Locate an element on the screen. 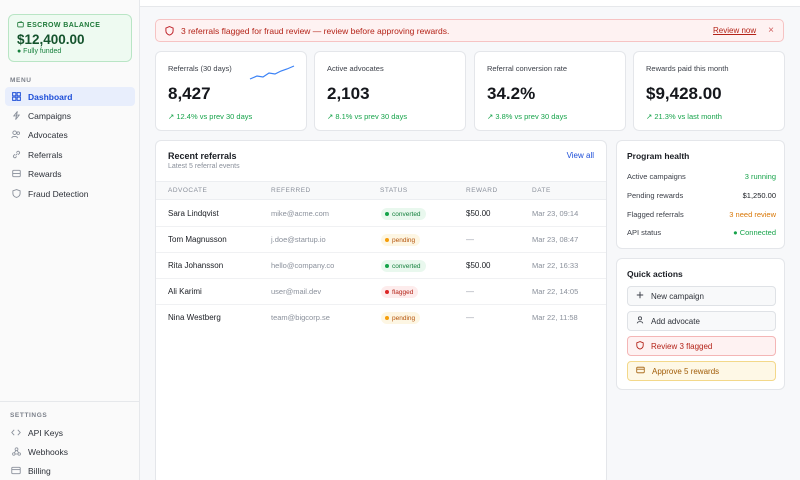 The height and width of the screenshot is (480, 800). sidebar-item-dashboard: Dashboard is located at coordinates (70, 96).